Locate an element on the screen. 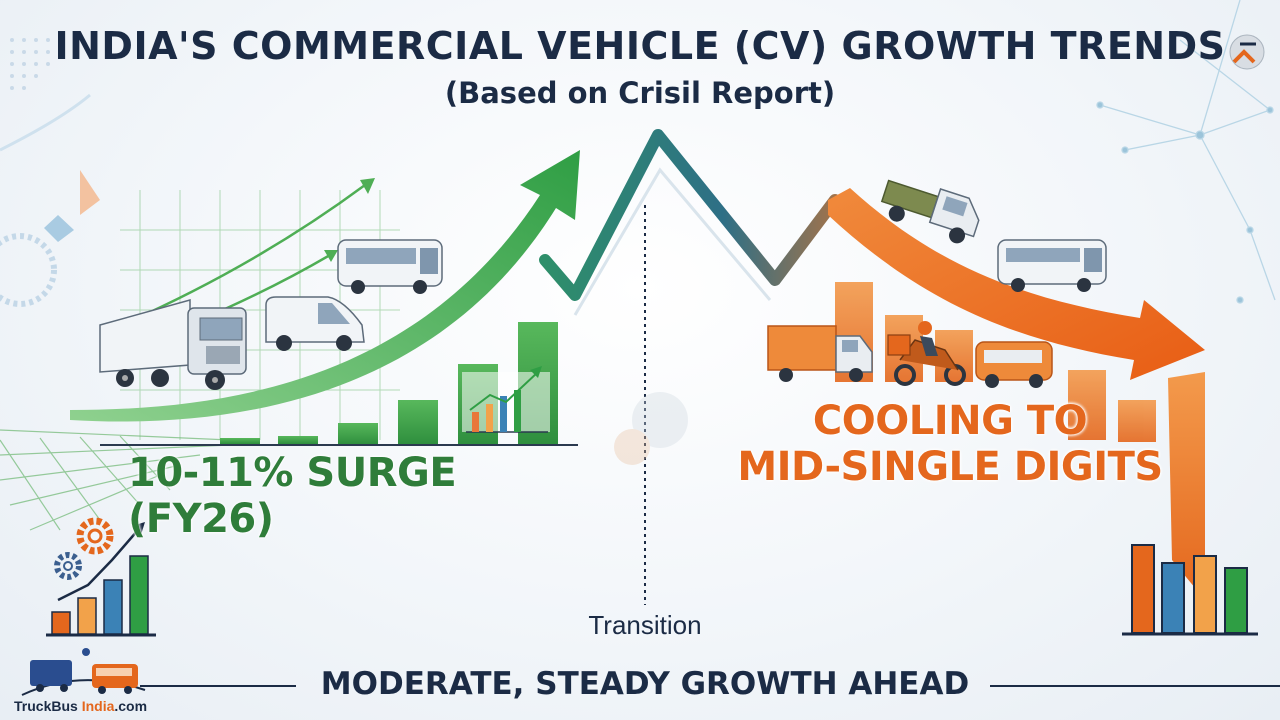 The height and width of the screenshot is (720, 1280). gear-growth-icon is located at coordinates (101, 577).